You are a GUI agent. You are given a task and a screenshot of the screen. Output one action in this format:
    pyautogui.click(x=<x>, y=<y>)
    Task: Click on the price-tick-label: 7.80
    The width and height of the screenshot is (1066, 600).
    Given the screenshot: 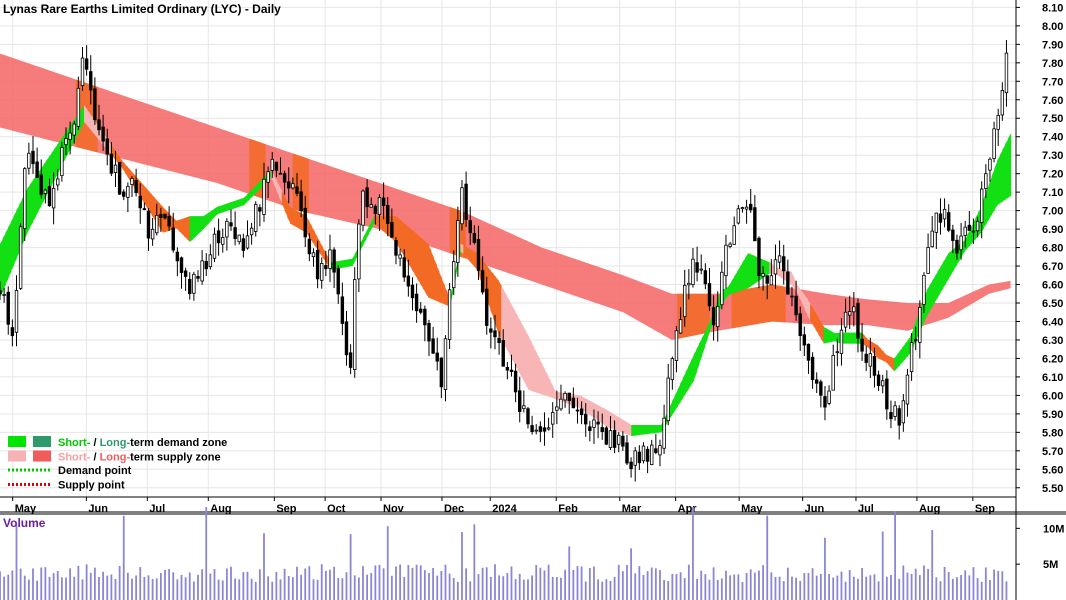 What is the action you would take?
    pyautogui.click(x=1052, y=64)
    